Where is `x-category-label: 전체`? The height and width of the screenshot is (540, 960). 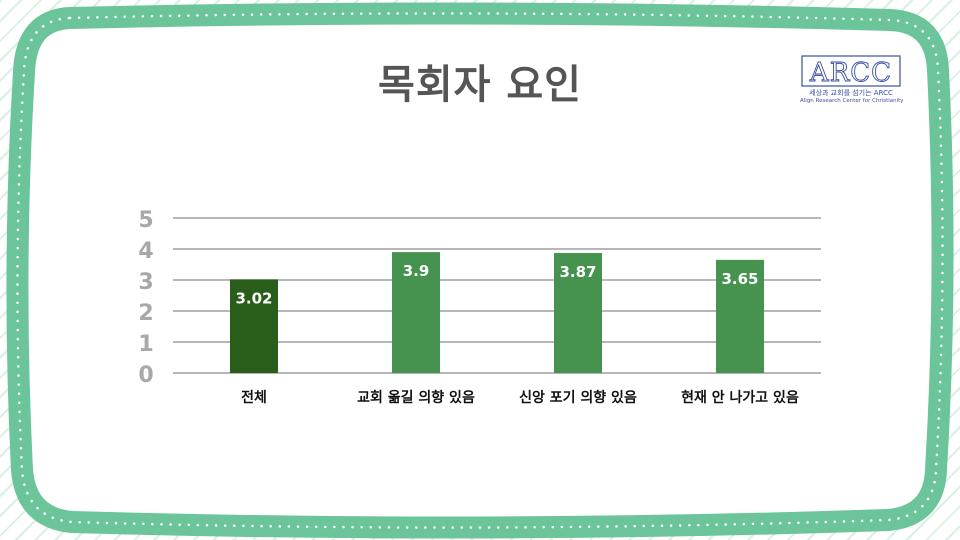 x-category-label: 전체 is located at coordinates (254, 397).